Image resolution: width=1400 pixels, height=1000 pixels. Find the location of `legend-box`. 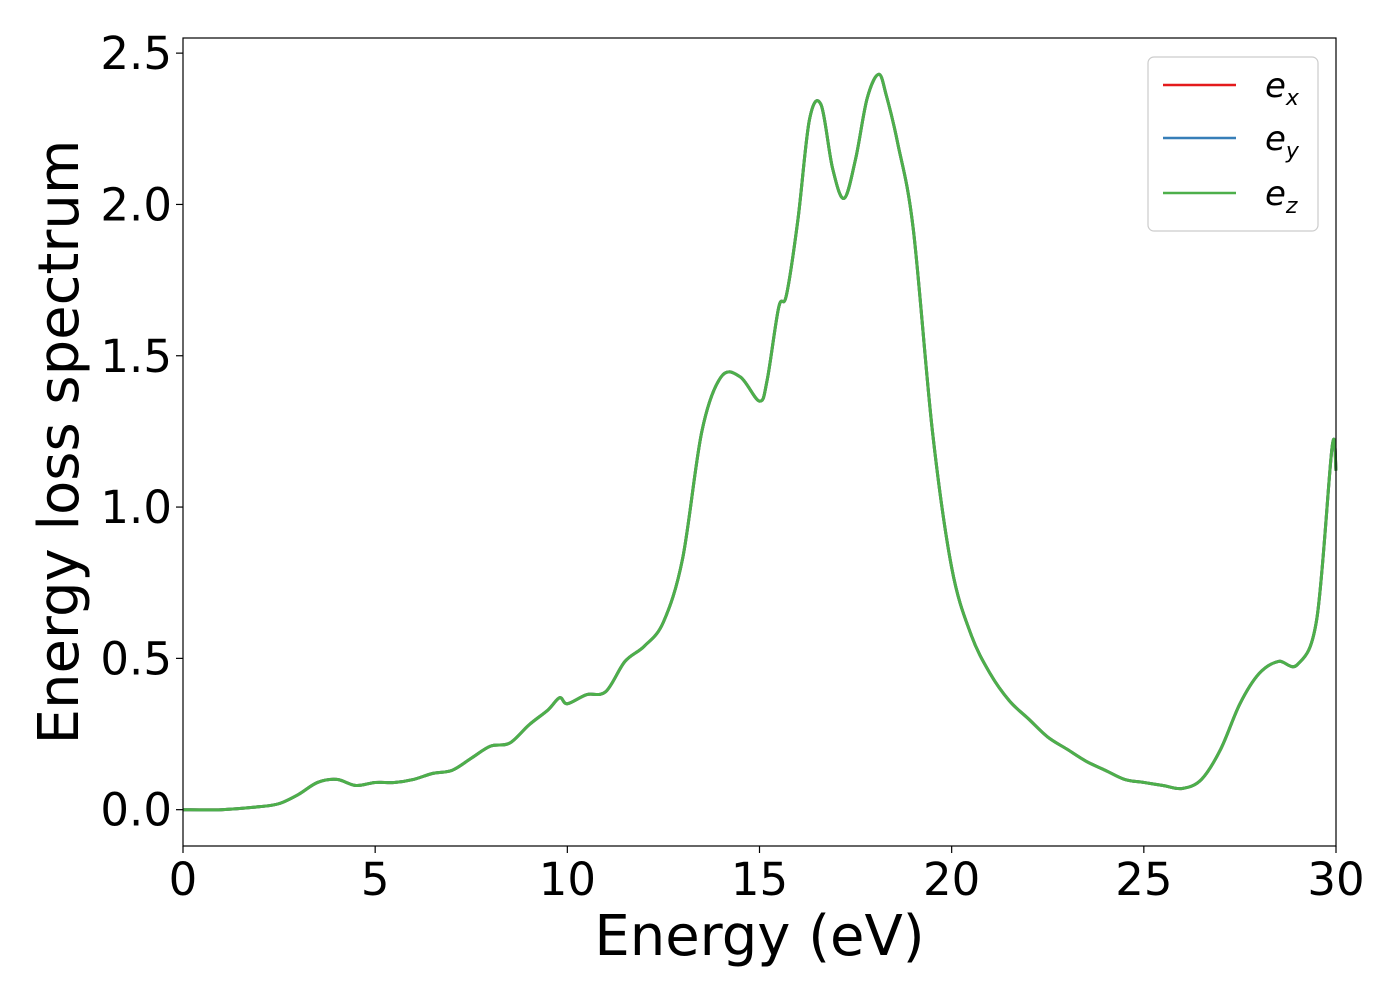

legend-box is located at coordinates (1233, 144).